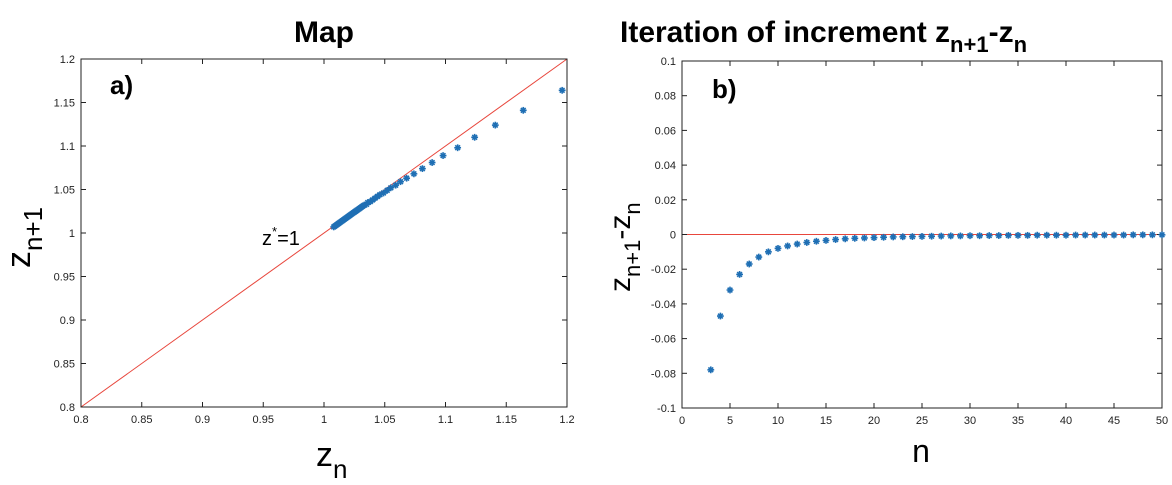 This screenshot has width=1172, height=485. What do you see at coordinates (724, 89) in the screenshot?
I see `panel-tag: b)` at bounding box center [724, 89].